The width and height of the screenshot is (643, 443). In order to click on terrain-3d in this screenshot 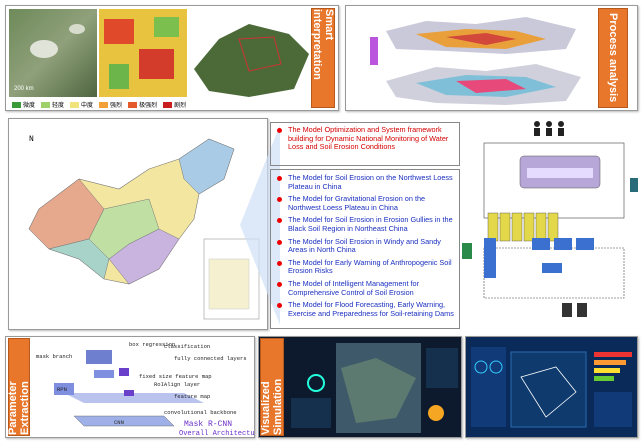, I will do `click(251, 60)`.